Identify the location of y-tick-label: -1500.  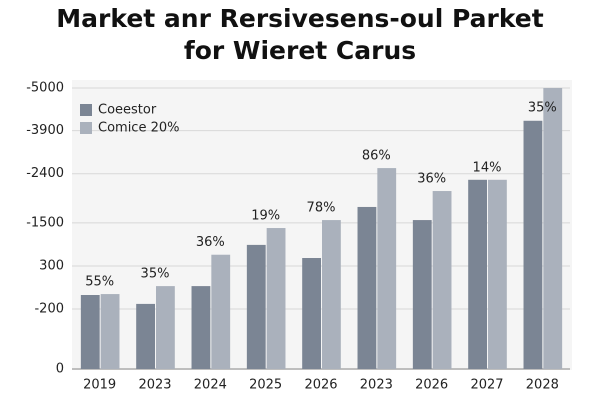
(45, 222).